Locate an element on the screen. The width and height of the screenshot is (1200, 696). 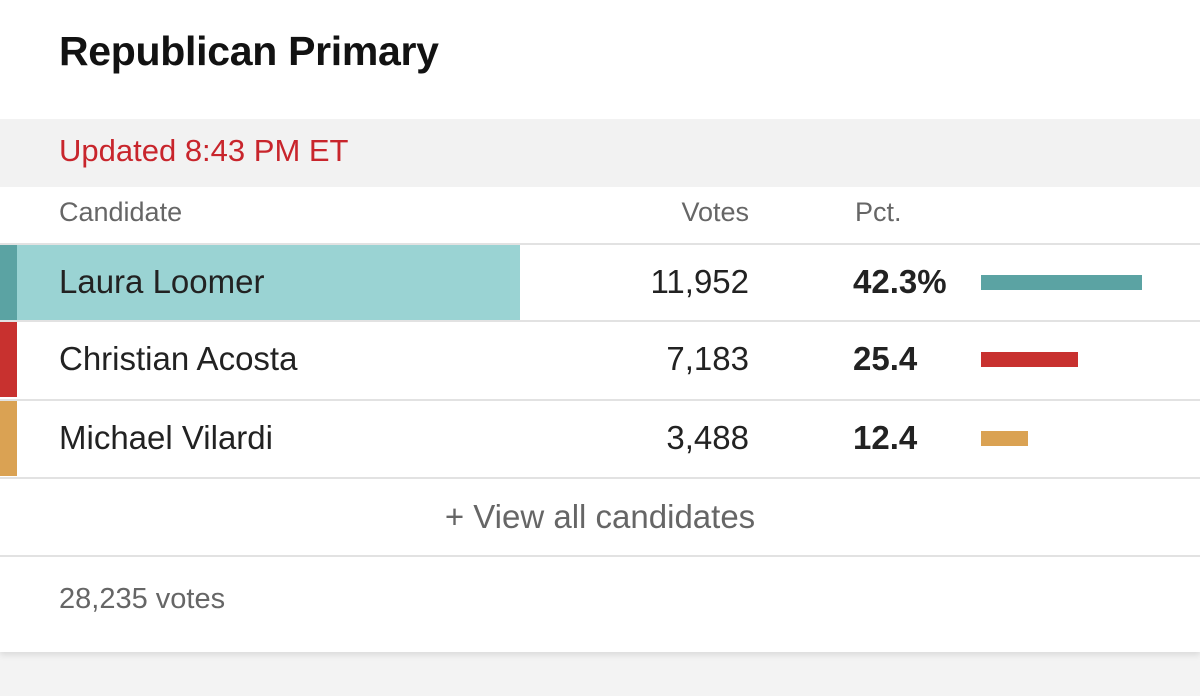
column-header-votes: Votes is located at coordinates (715, 212).